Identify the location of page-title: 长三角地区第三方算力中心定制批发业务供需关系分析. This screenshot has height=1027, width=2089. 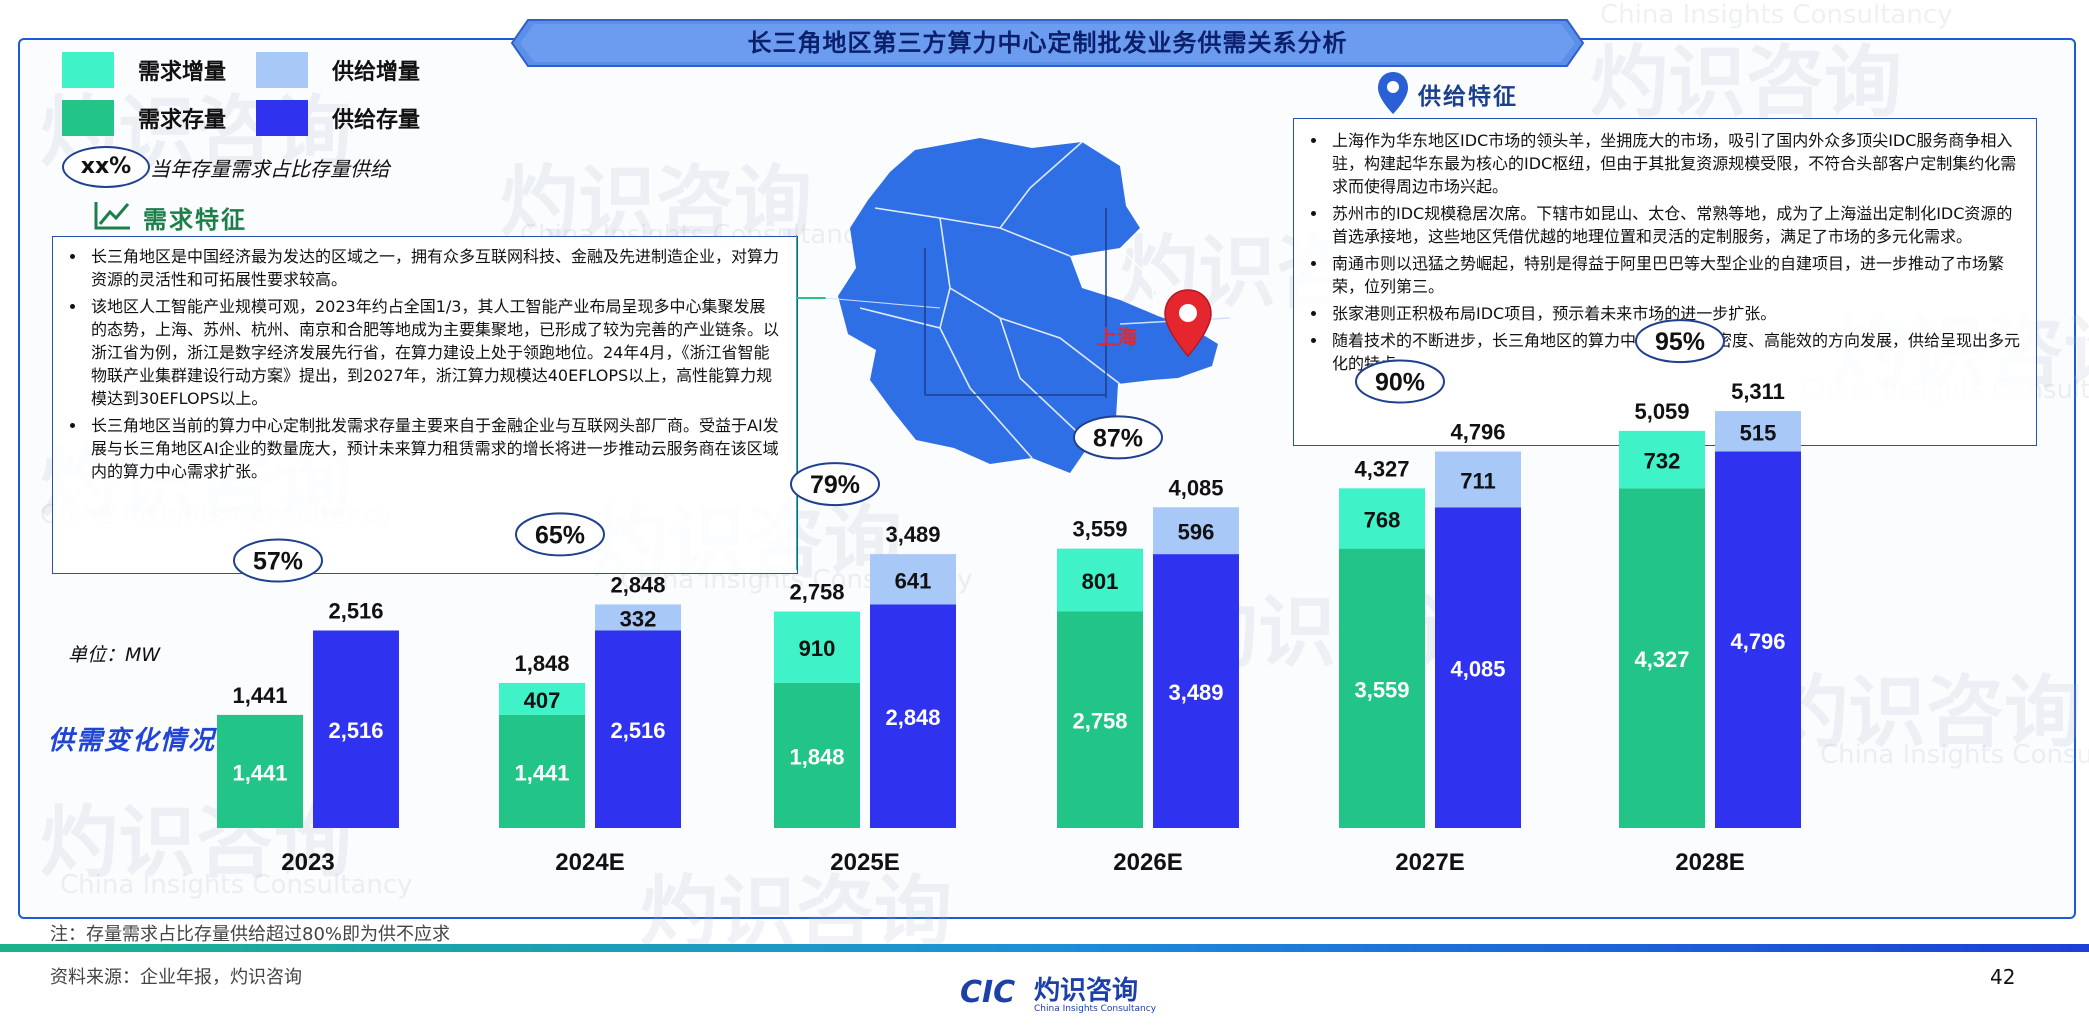
(1047, 43).